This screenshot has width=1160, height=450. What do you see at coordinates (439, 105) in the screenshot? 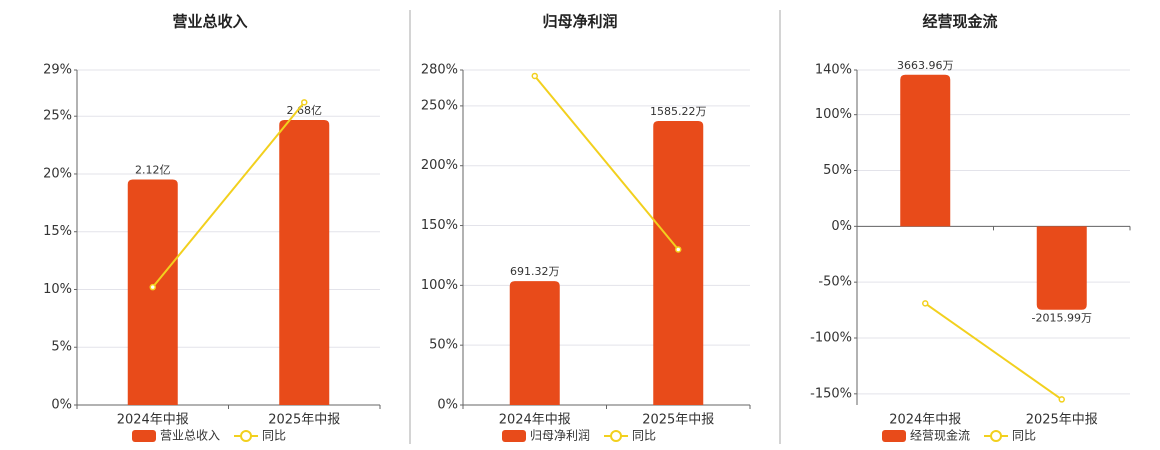
I see `y-tick-label: 250%` at bounding box center [439, 105].